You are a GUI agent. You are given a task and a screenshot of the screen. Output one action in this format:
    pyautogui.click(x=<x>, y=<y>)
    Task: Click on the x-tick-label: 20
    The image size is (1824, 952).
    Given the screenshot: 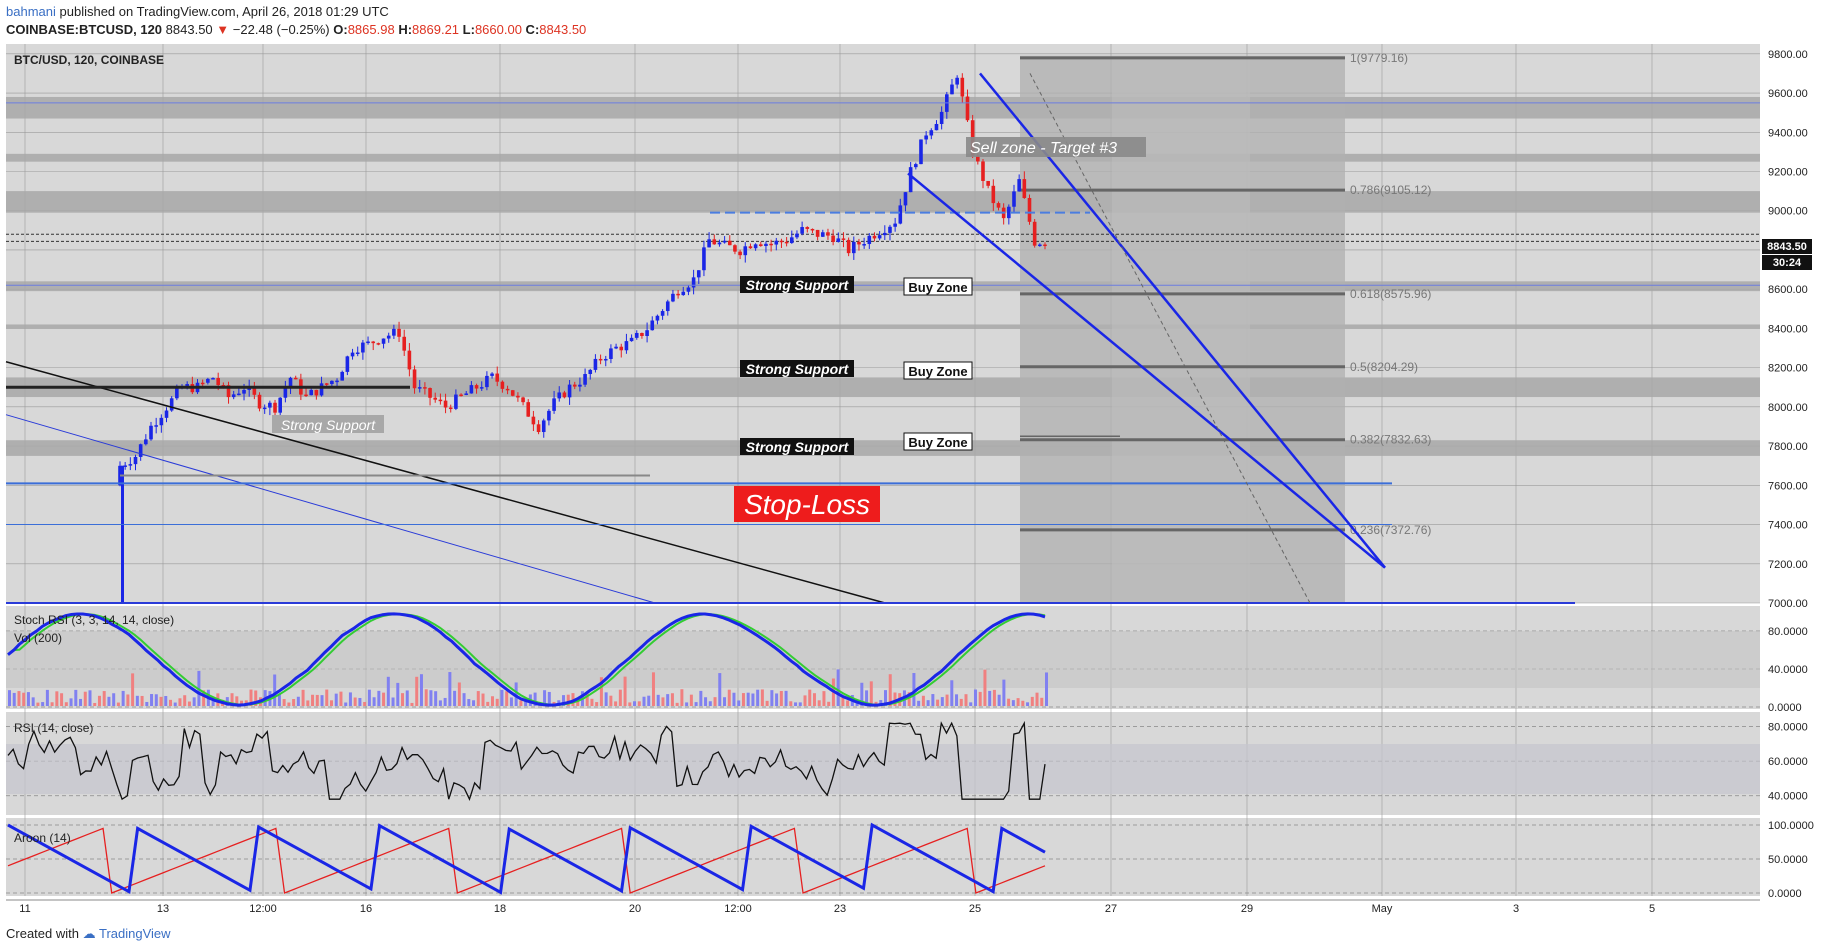 What is the action you would take?
    pyautogui.click(x=635, y=909)
    